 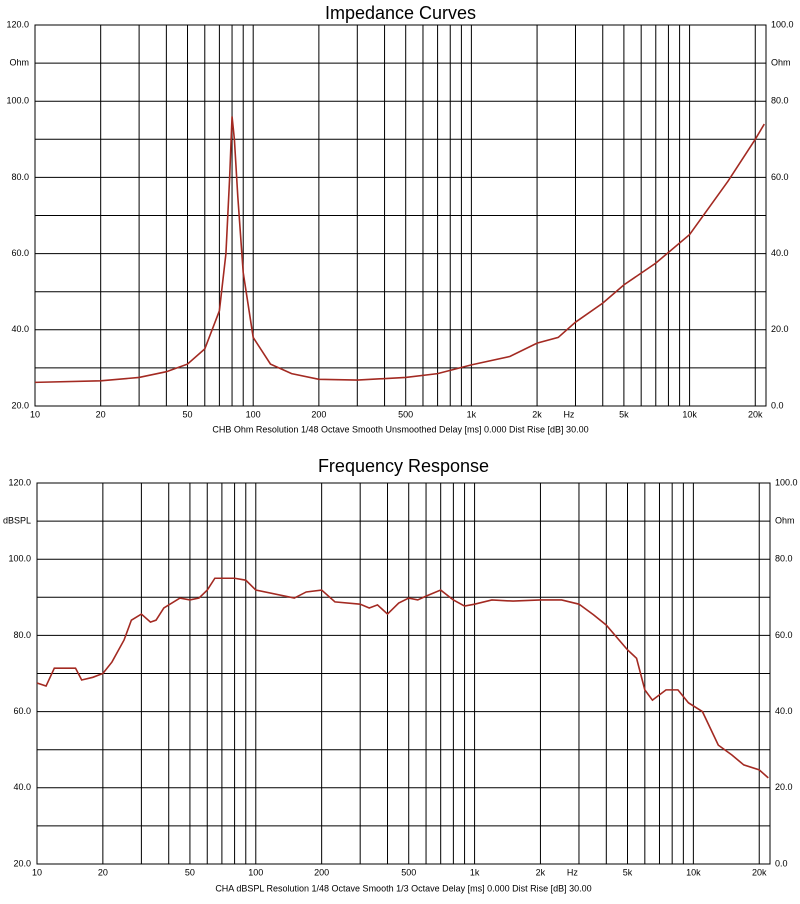 I want to click on chart-title: Impedance Curves, so click(x=400, y=13).